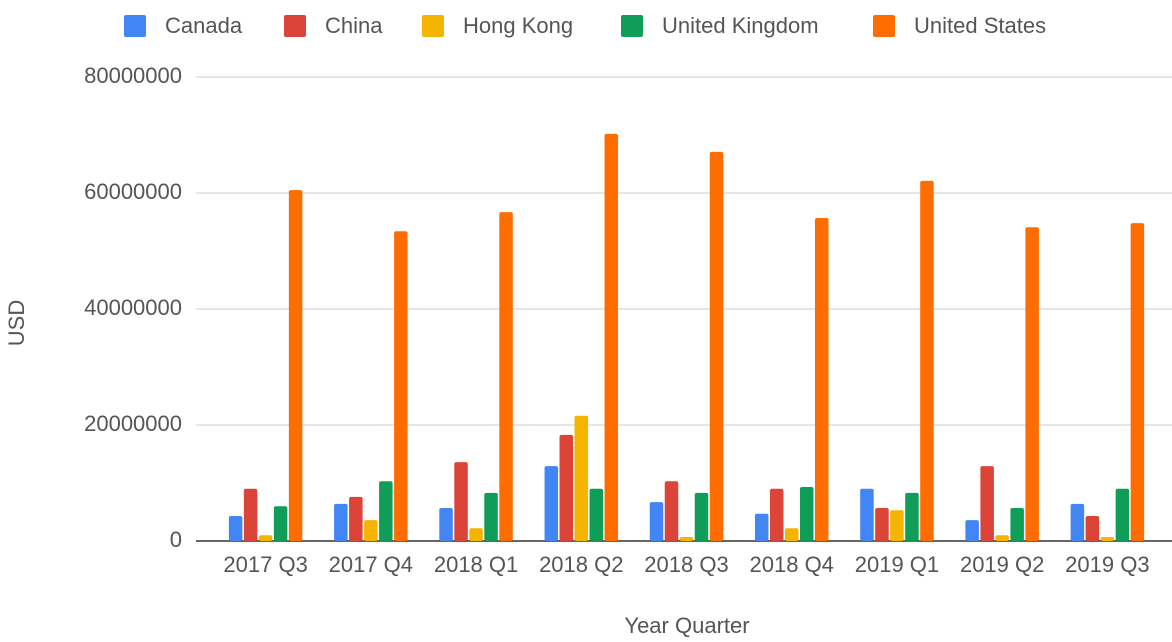 The height and width of the screenshot is (642, 1172). I want to click on y-tick-label: 0, so click(176, 539).